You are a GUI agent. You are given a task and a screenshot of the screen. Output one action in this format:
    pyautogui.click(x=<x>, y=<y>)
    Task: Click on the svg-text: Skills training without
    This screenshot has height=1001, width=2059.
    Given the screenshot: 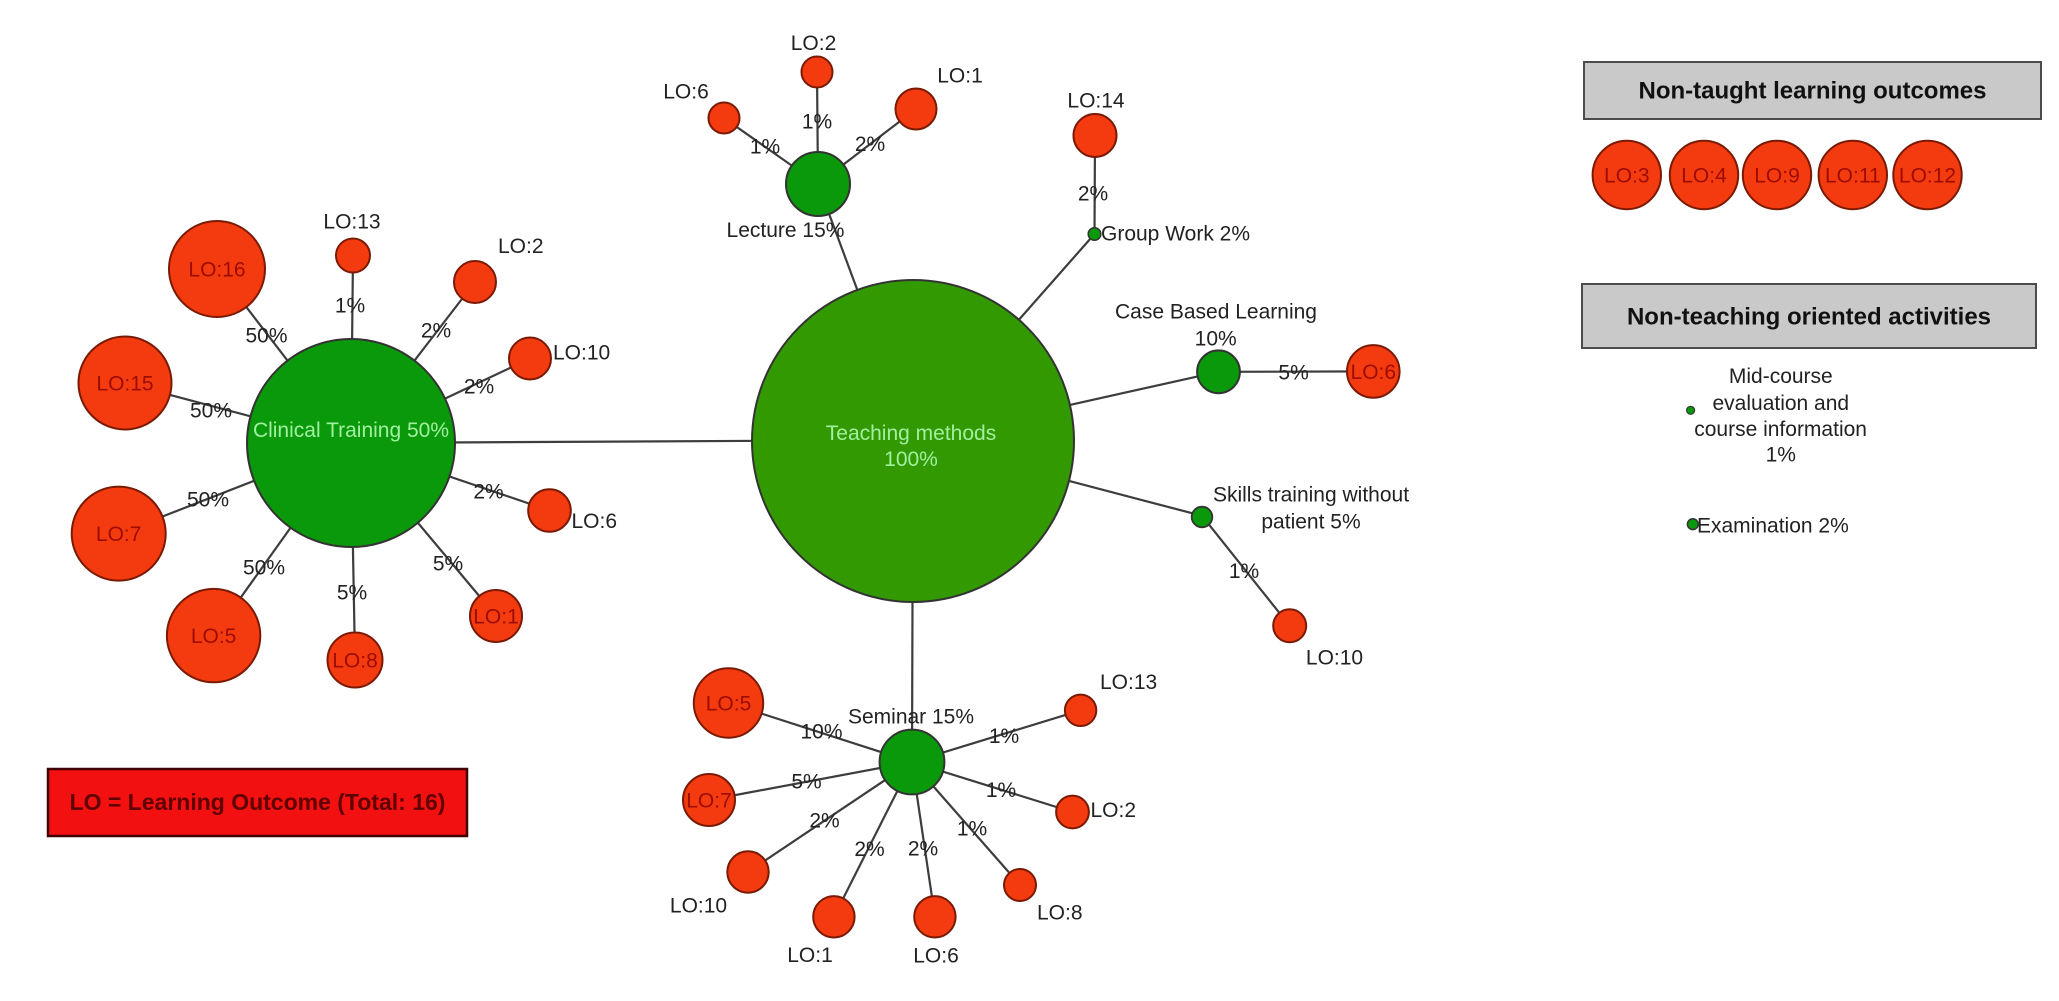 What is the action you would take?
    pyautogui.click(x=1311, y=495)
    